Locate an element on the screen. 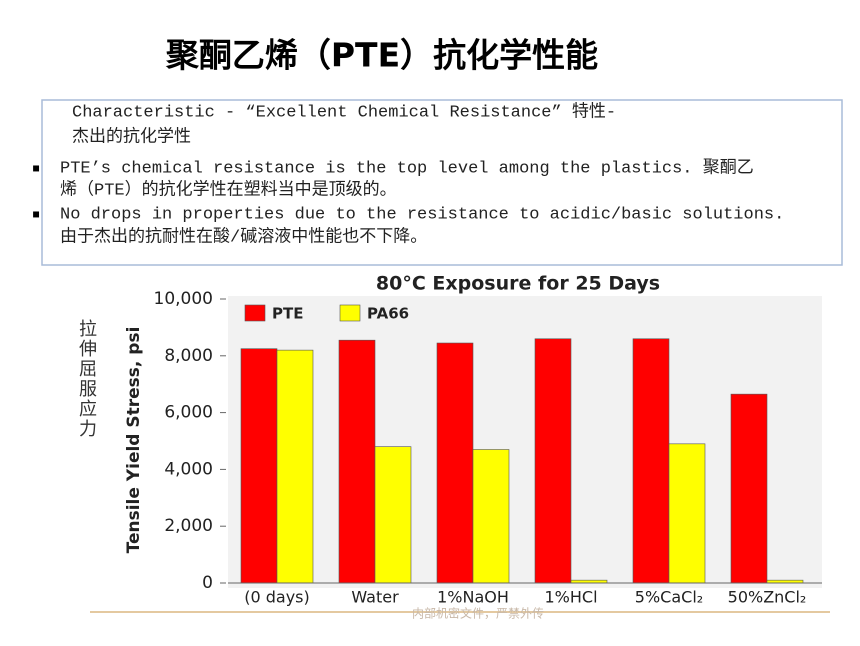 The width and height of the screenshot is (860, 646). x-tick-label: 1%HCl is located at coordinates (570, 597).